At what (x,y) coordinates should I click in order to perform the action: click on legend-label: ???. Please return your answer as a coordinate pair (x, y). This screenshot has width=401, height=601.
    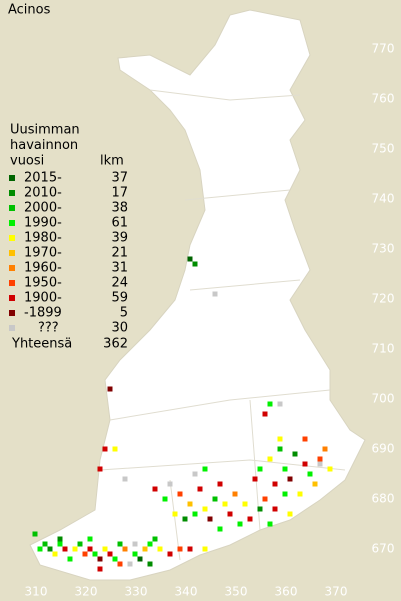
    Looking at the image, I should click on (48, 328).